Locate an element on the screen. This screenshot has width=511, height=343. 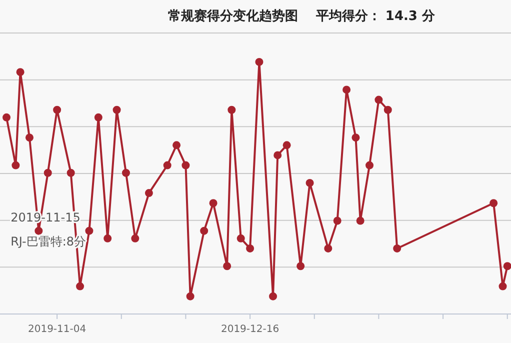
x-tick-label: 2019-12-16 is located at coordinates (250, 329).